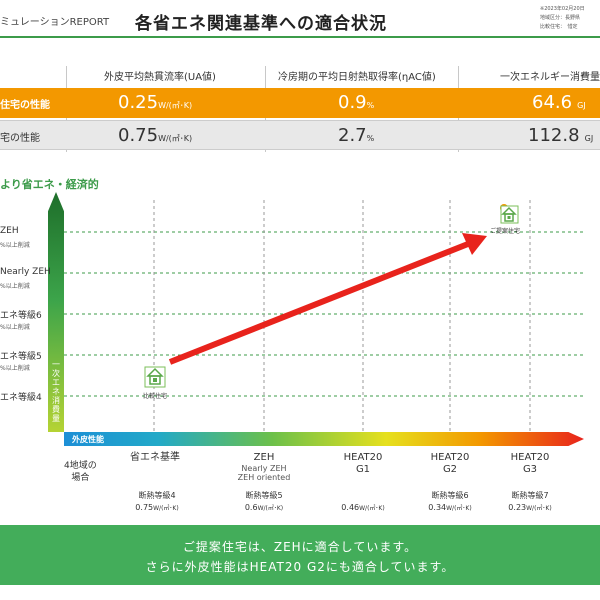 The width and height of the screenshot is (600, 600). What do you see at coordinates (25, 272) in the screenshot?
I see `y-level-nearly-zeh: Nearly ZEH` at bounding box center [25, 272].